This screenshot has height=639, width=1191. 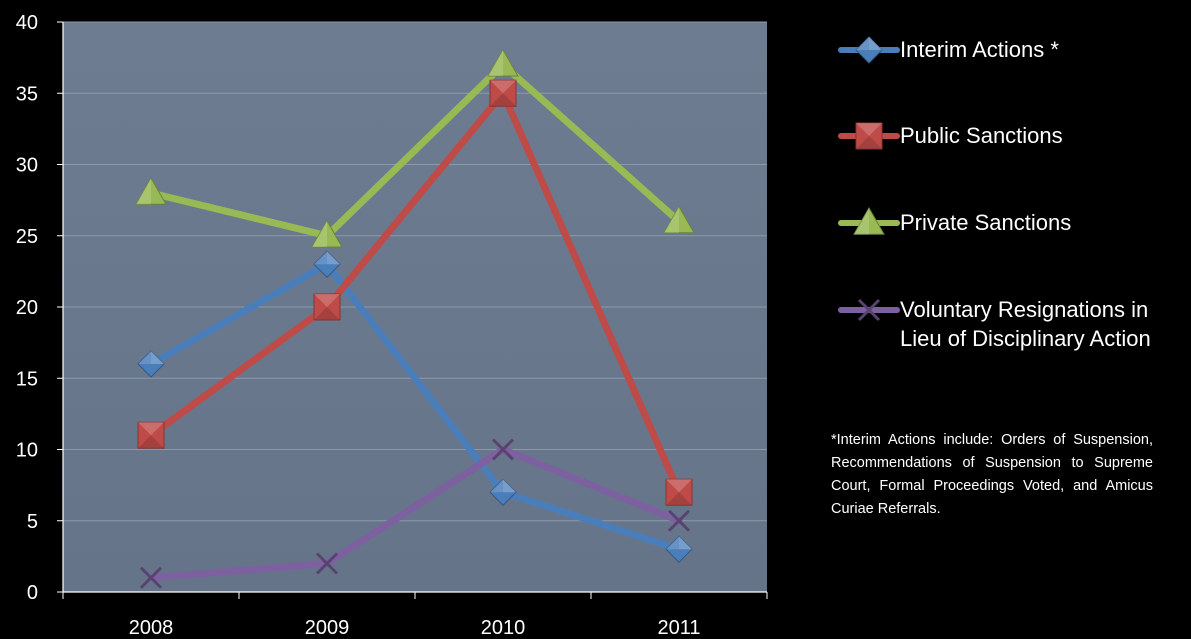 What do you see at coordinates (503, 628) in the screenshot?
I see `x-tick-label: 2010` at bounding box center [503, 628].